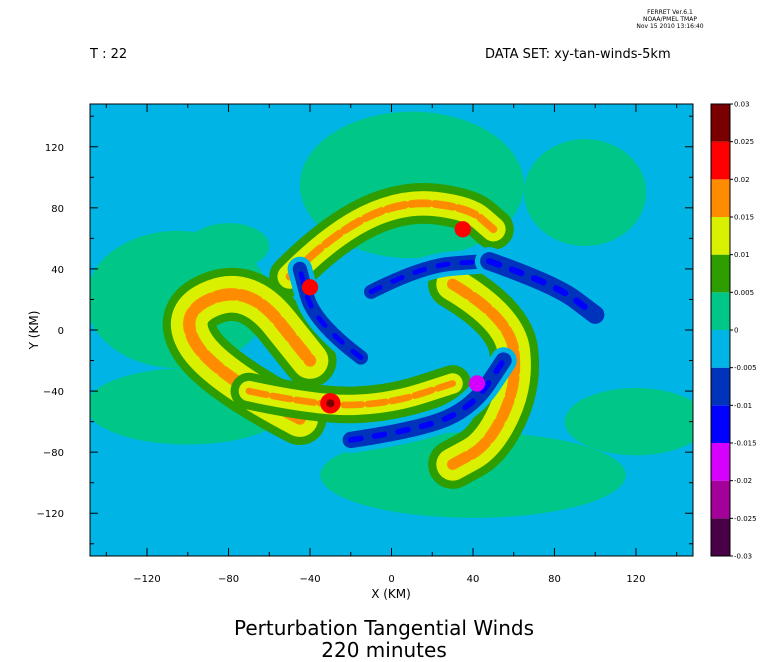 The height and width of the screenshot is (662, 768). I want to click on neg-arm-outer-right-core, so click(542, 288).